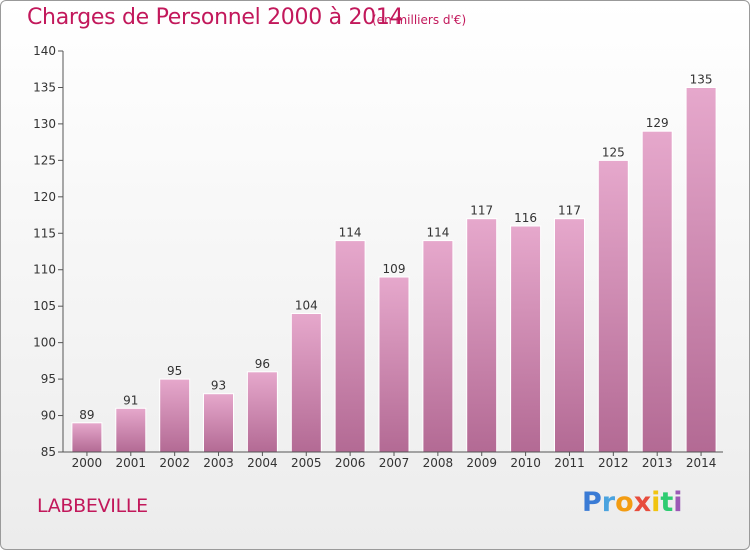  Describe the element at coordinates (218, 463) in the screenshot. I see `x-tick-label: 2003` at that location.